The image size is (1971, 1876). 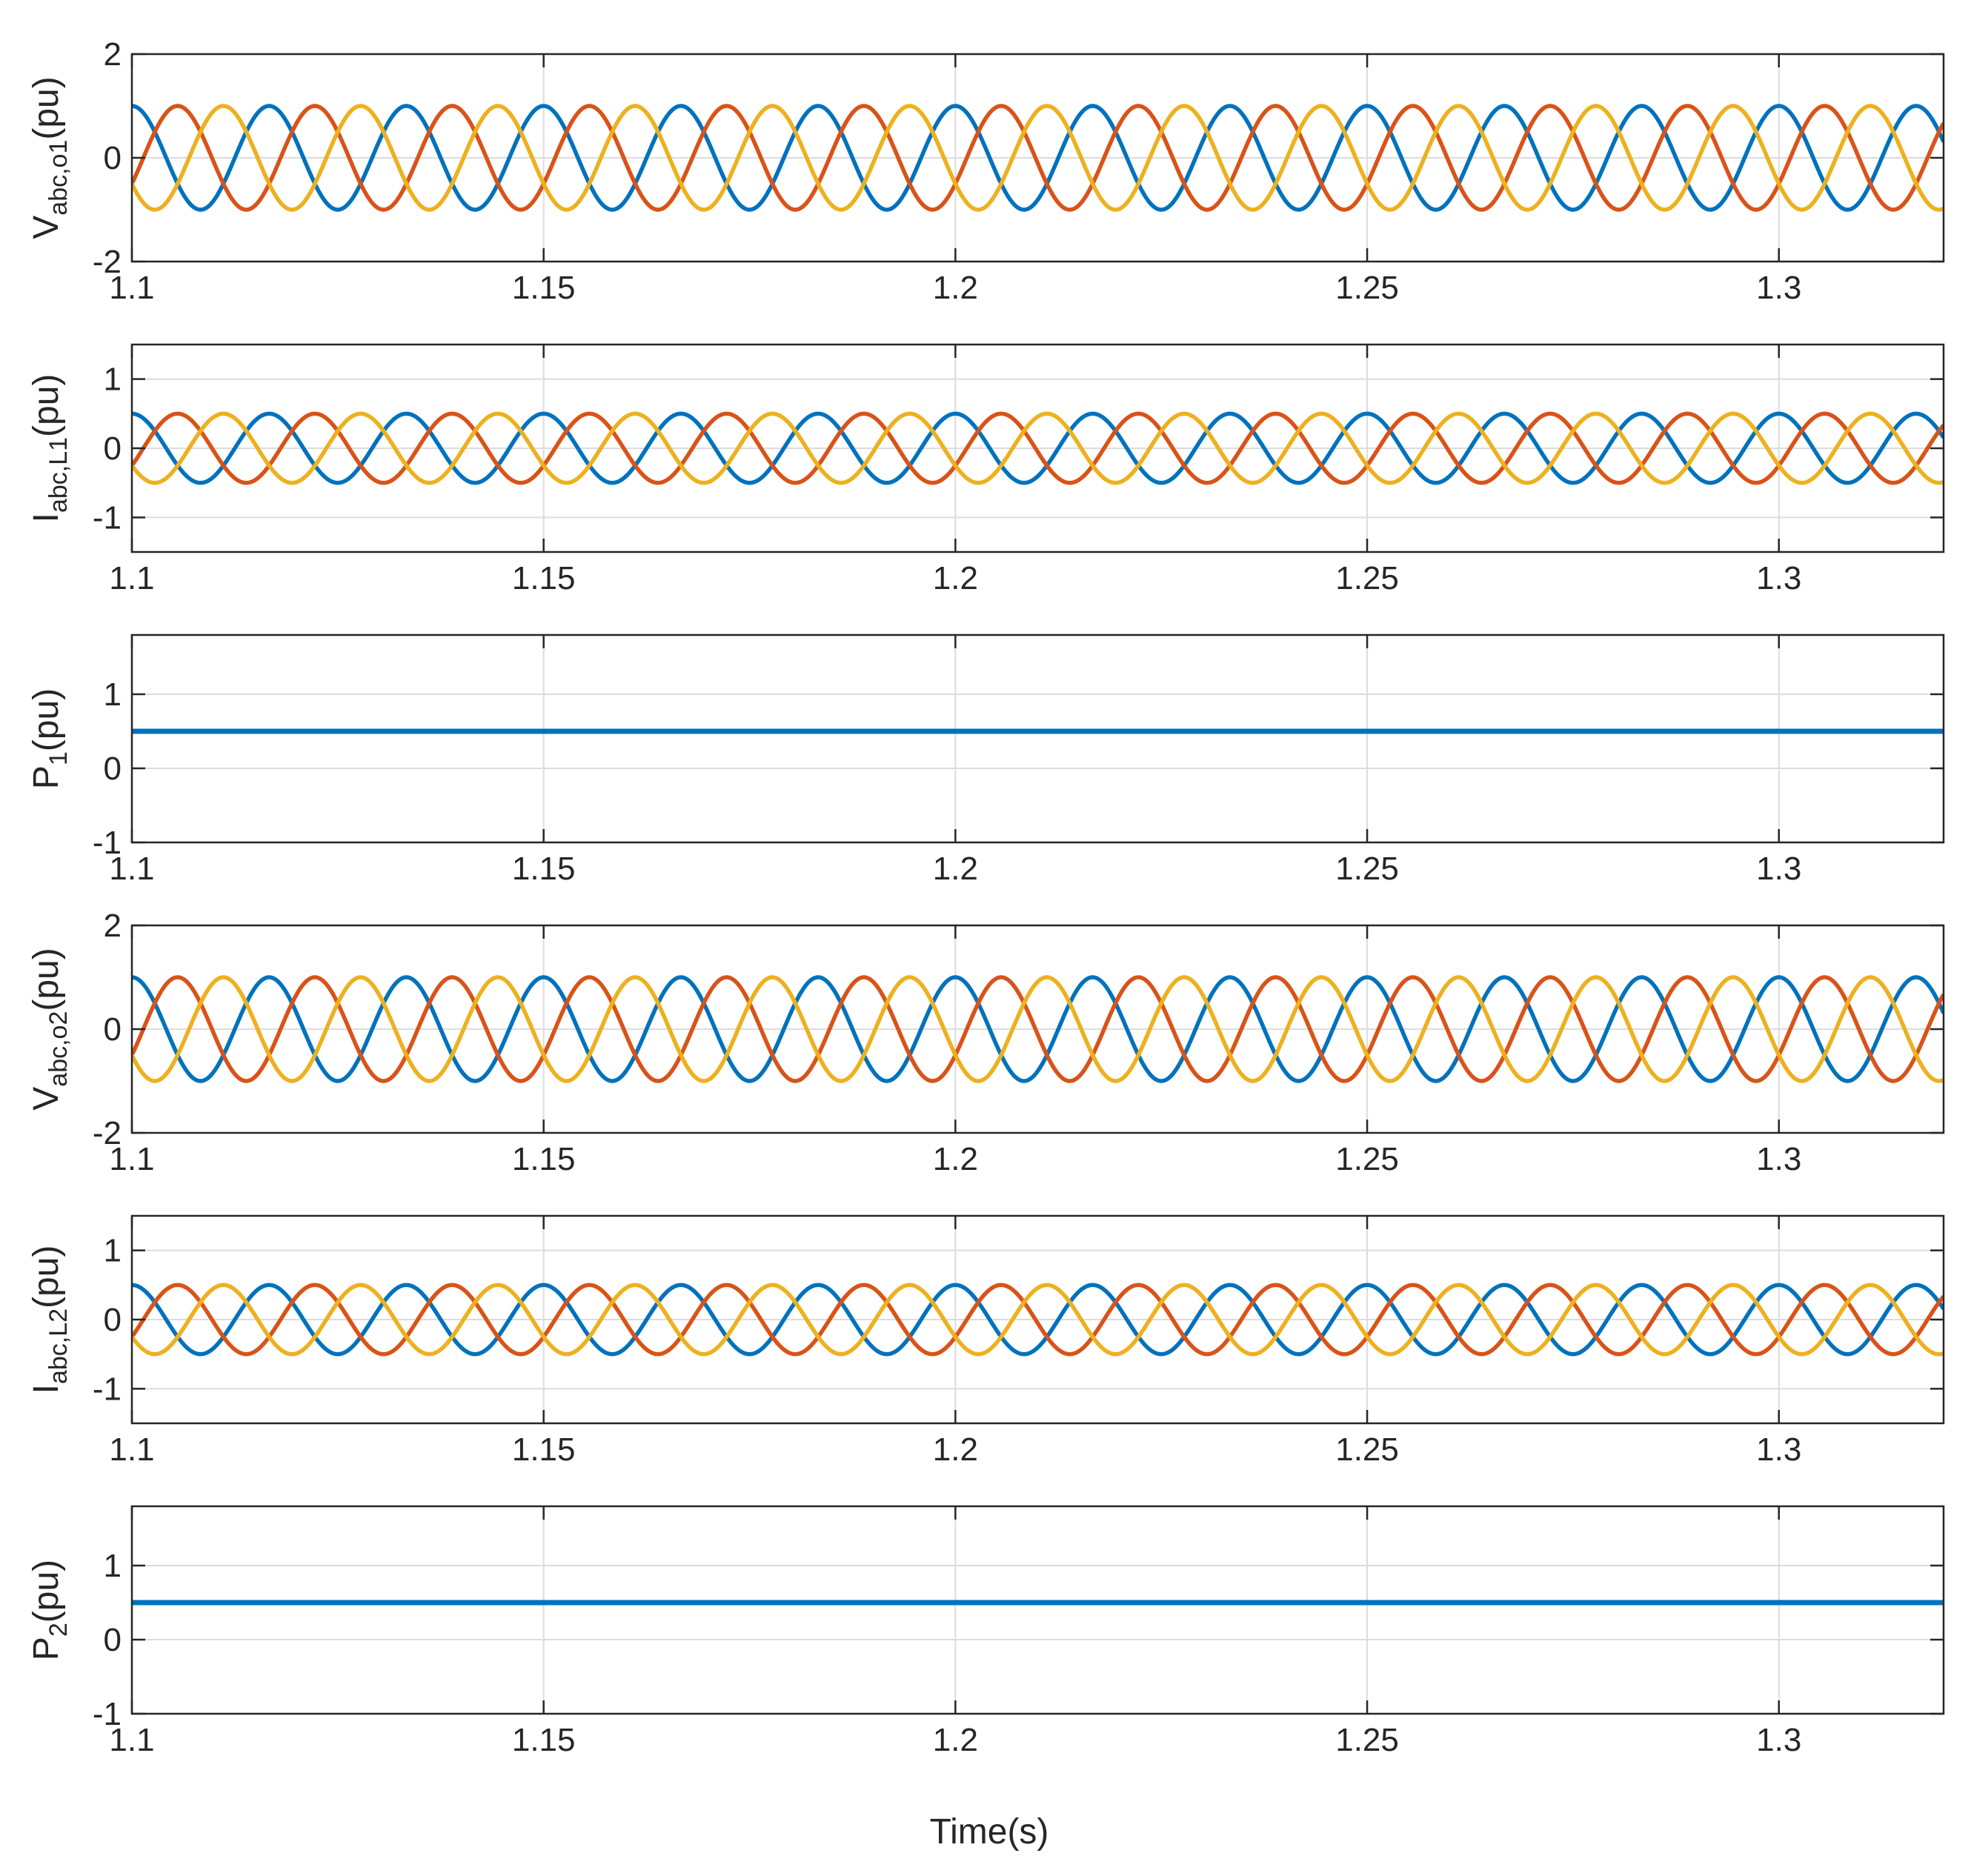 I want to click on y-axis-label: Vabc,o2(pu), so click(x=50, y=1029).